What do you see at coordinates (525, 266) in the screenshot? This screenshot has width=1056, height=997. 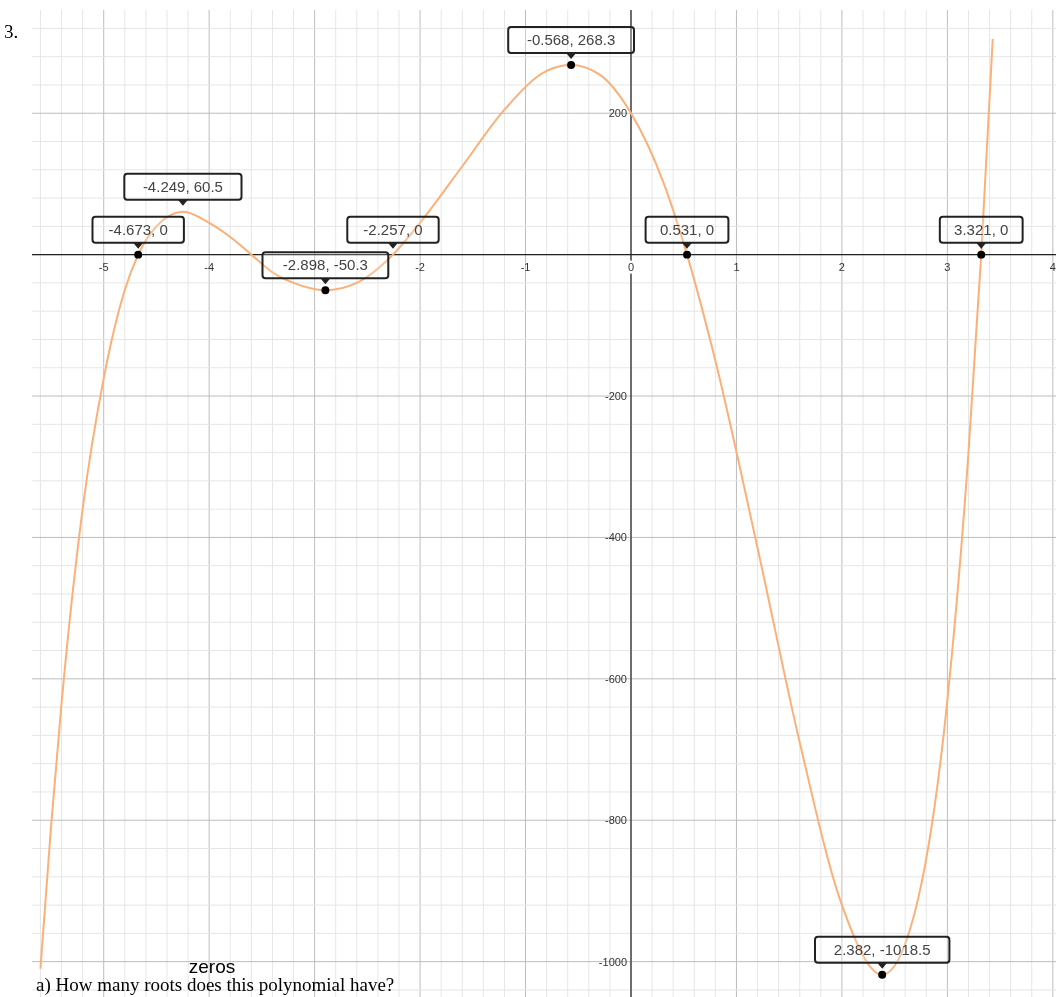 I see `x-tick-label: -1` at bounding box center [525, 266].